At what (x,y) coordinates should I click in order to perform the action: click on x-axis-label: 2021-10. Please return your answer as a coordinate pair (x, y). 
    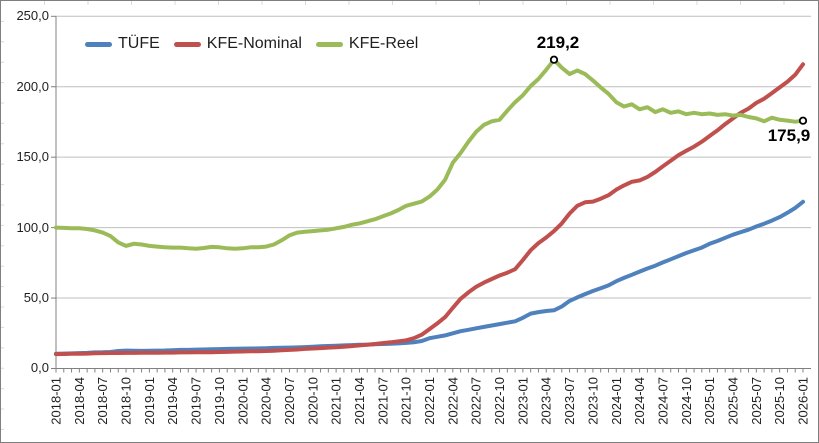
    Looking at the image, I should click on (406, 401).